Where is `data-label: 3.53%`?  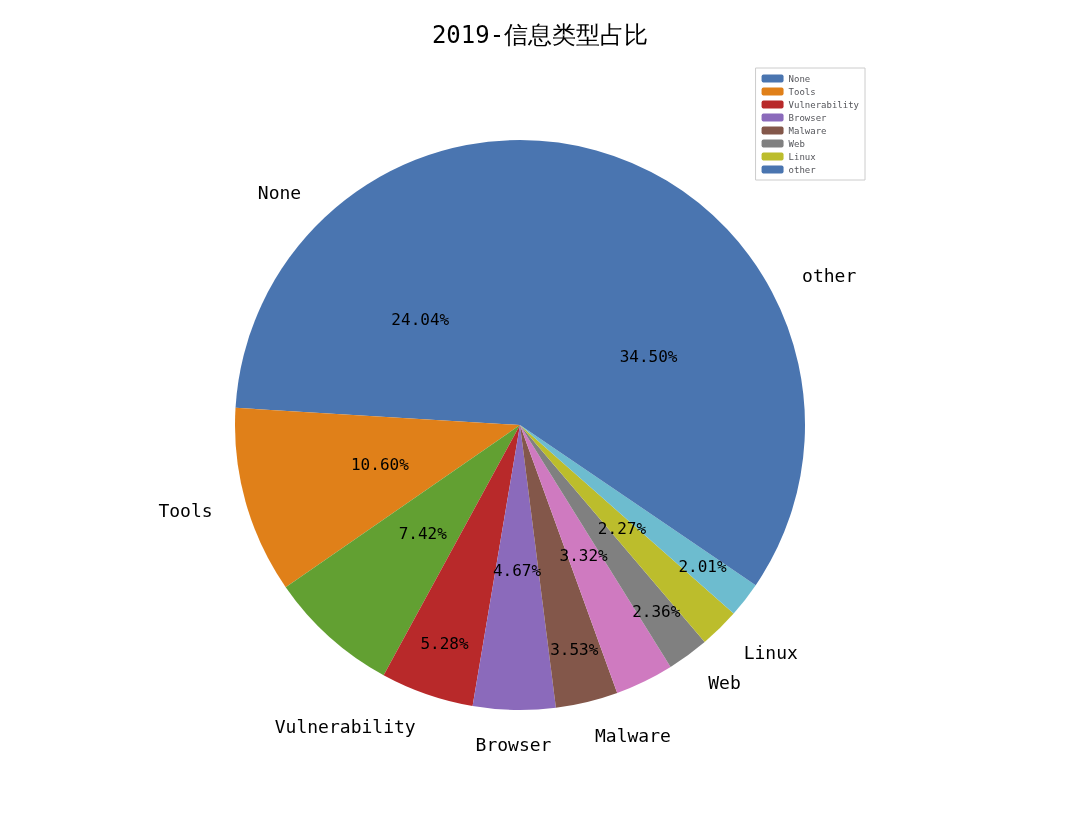
data-label: 3.53% is located at coordinates (574, 650).